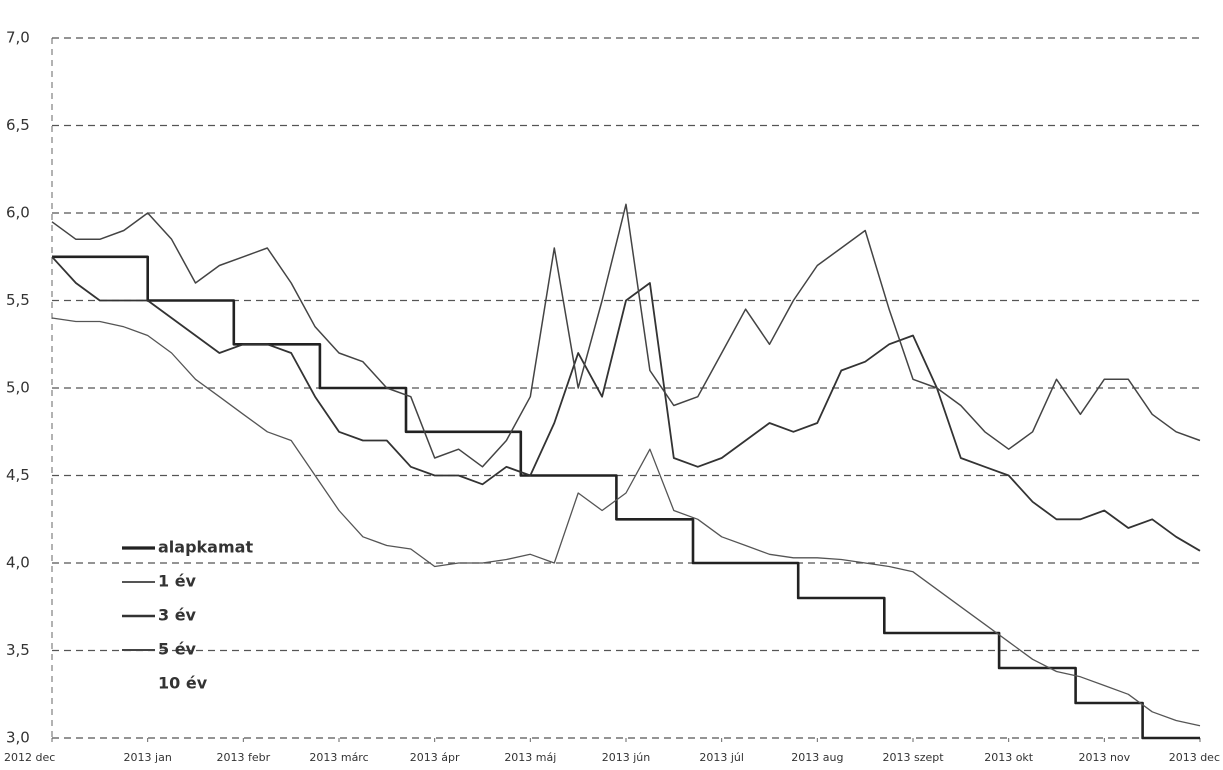 This screenshot has height=770, width=1223. What do you see at coordinates (817, 757) in the screenshot?
I see `x-tick-label: 2013 aug` at bounding box center [817, 757].